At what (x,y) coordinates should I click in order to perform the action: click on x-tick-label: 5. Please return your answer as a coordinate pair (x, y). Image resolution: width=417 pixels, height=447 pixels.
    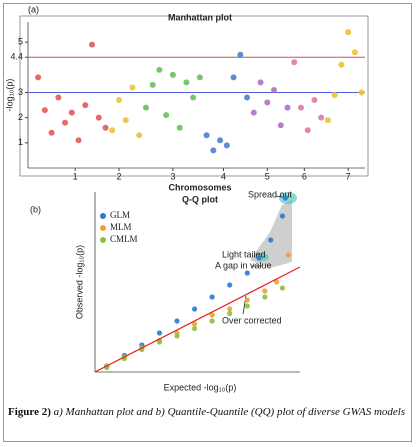
    Looking at the image, I should click on (267, 176).